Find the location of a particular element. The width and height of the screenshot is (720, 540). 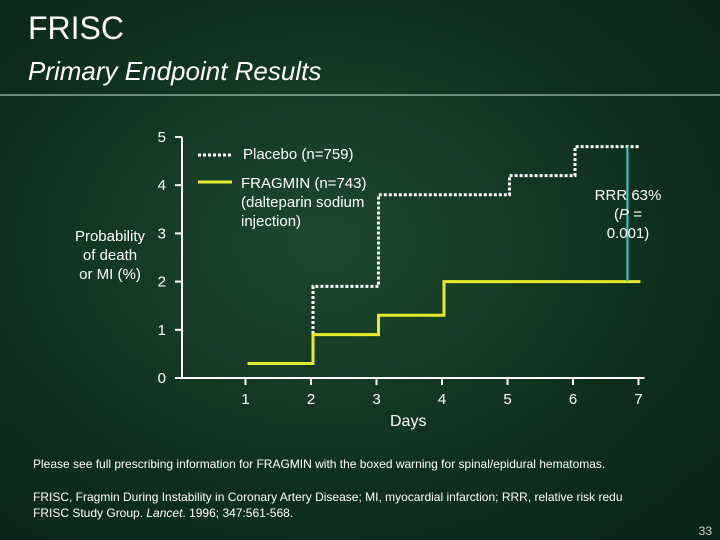

x-tick-label-7: 7 is located at coordinates (638, 399).